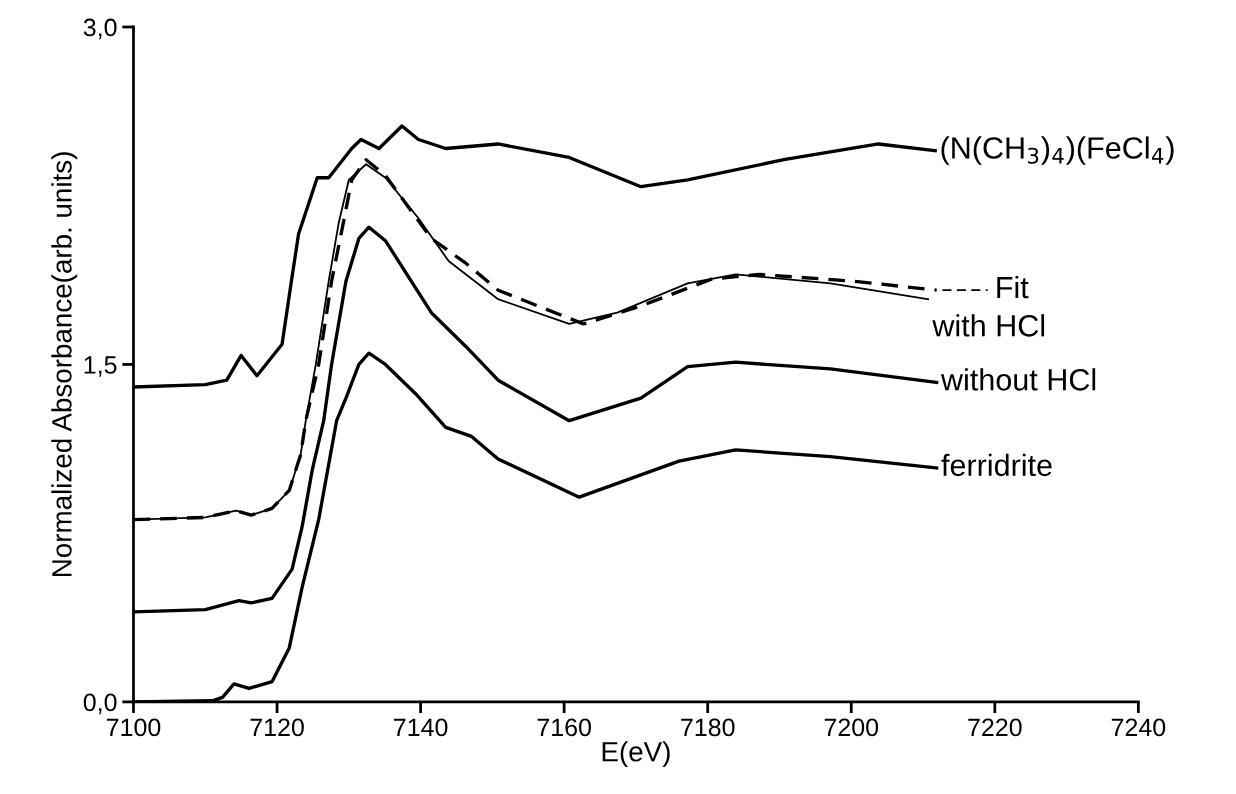 The image size is (1236, 794). I want to click on x-tick-label: 7140, so click(421, 727).